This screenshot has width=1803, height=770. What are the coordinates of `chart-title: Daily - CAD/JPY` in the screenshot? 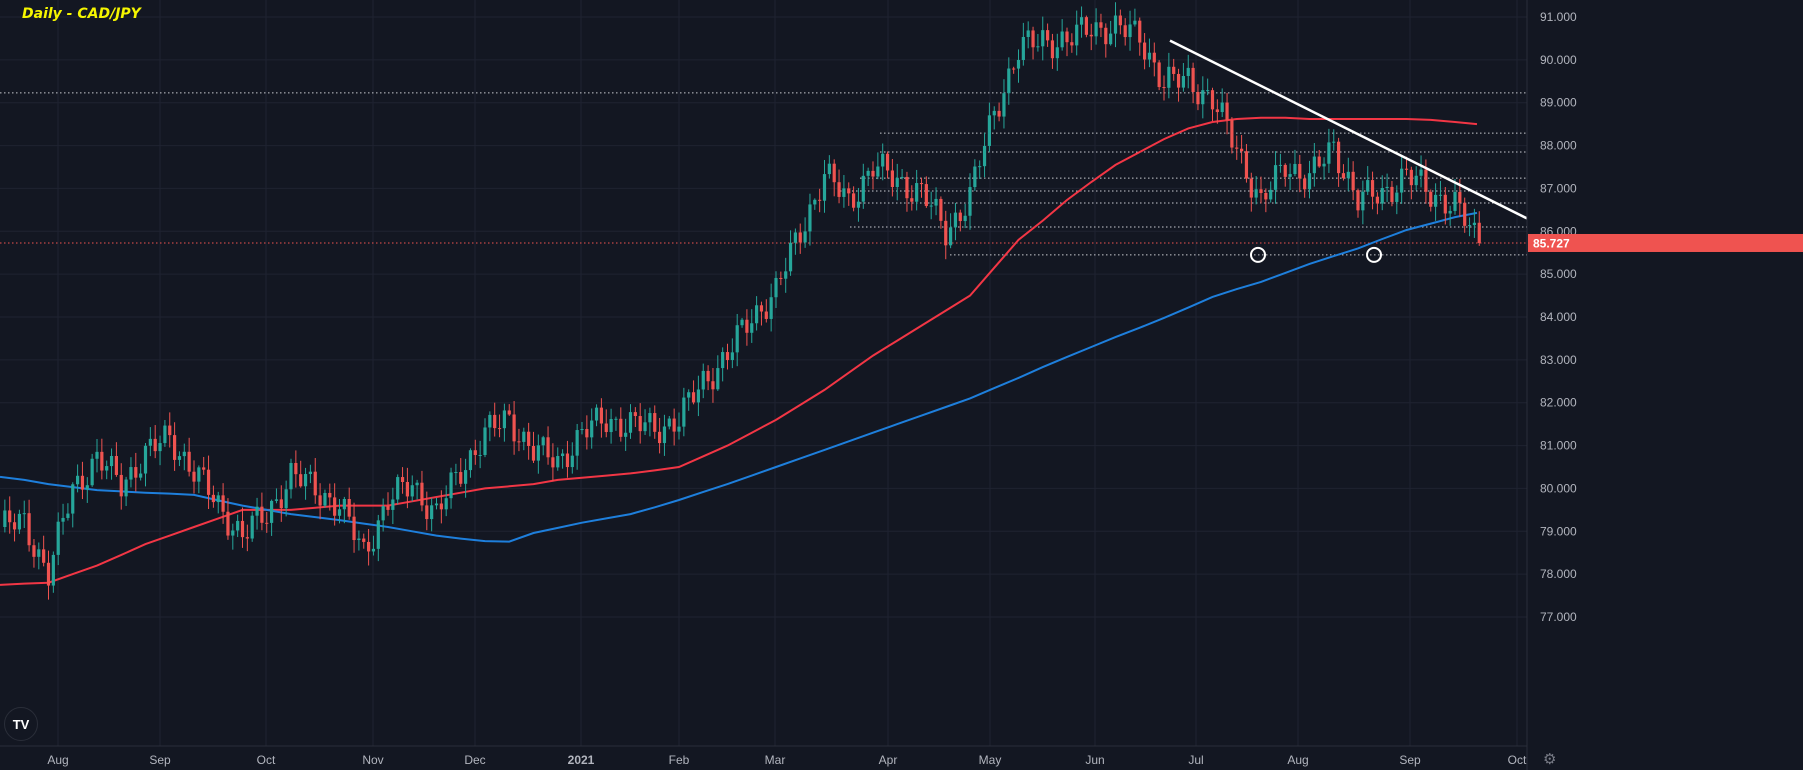 It's located at (81, 14).